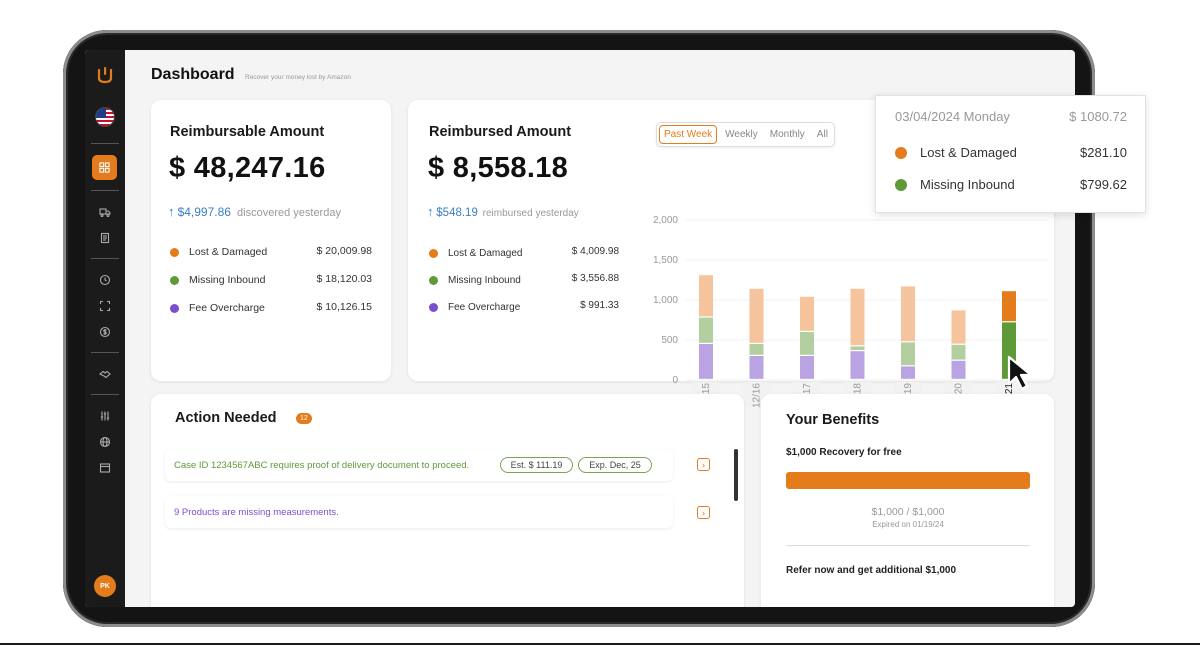  I want to click on reimbursed-value-fee: $ 991.33, so click(599, 305).